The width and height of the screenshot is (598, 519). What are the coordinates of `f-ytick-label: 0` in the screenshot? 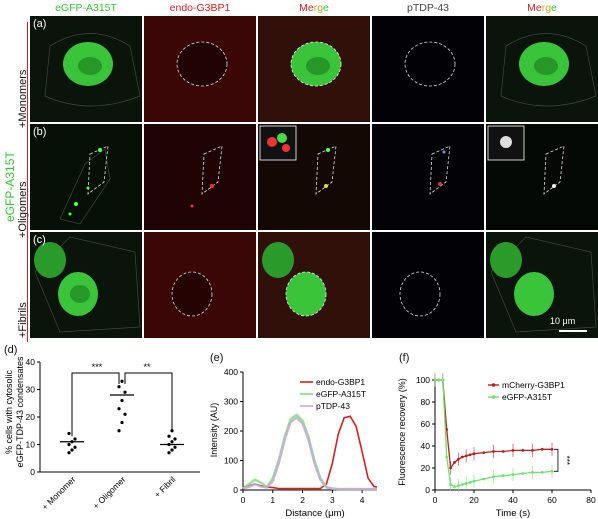 It's located at (427, 490).